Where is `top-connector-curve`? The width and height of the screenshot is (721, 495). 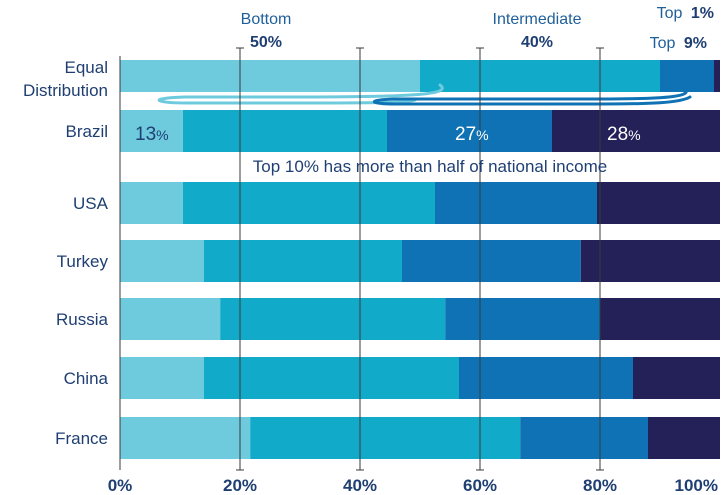 top-connector-curve is located at coordinates (532, 96).